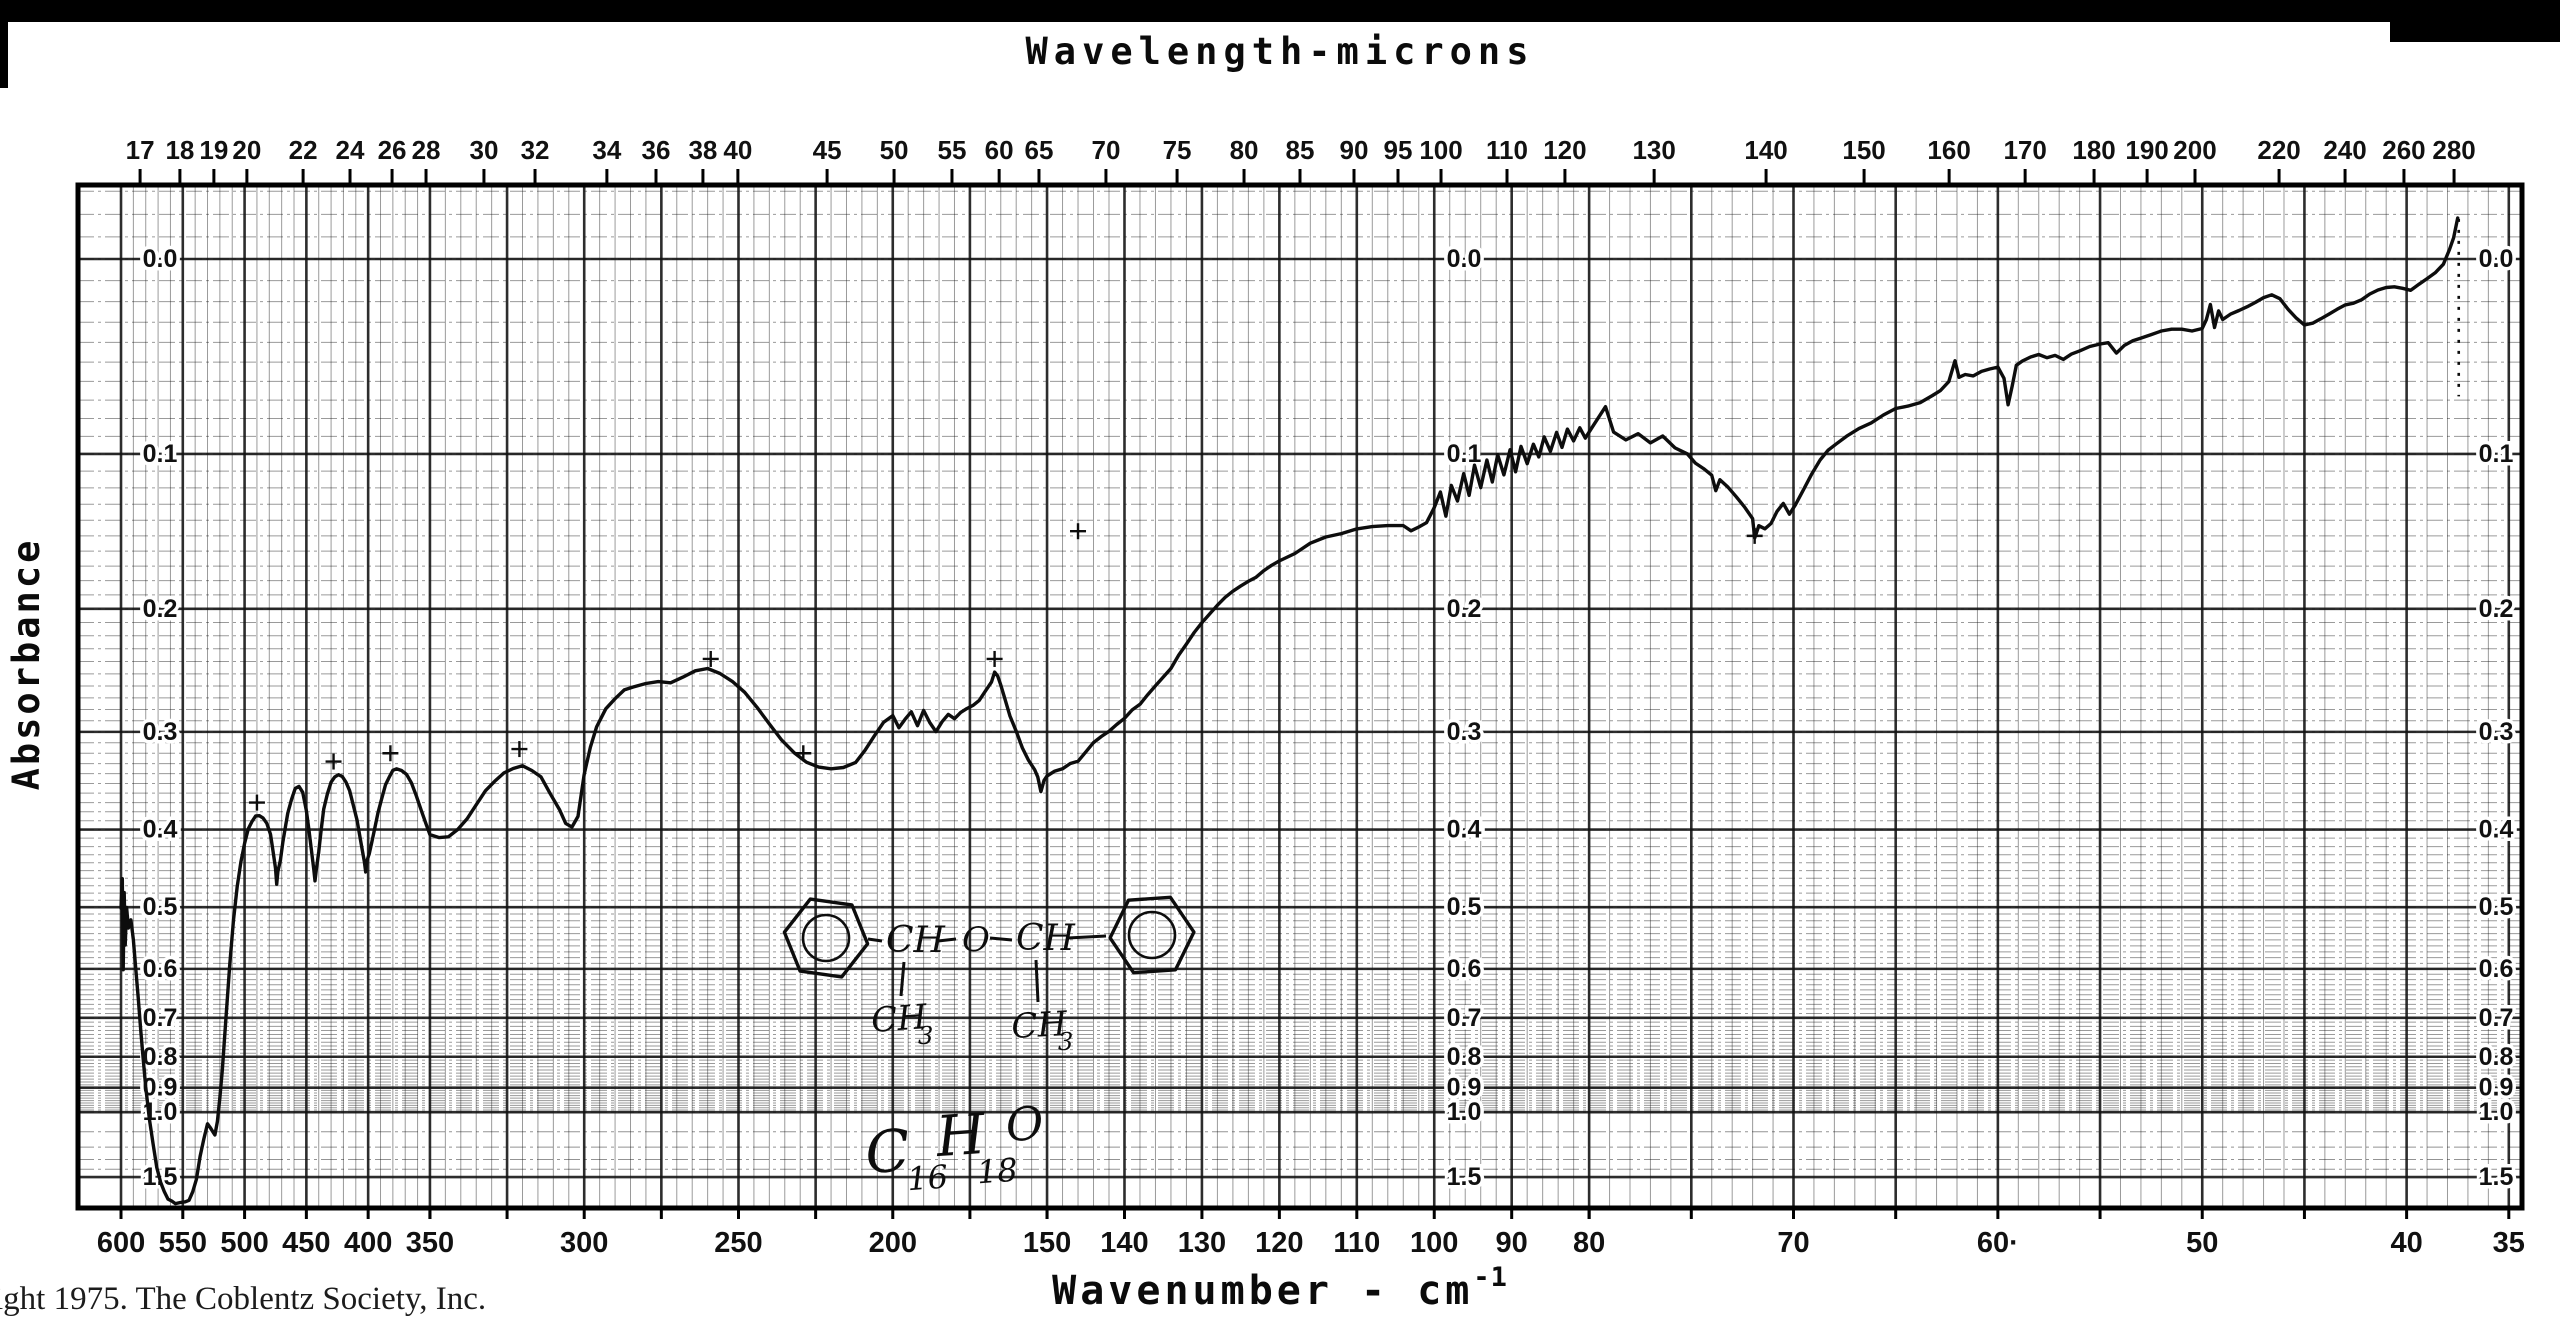  I want to click on x-tick-label-bottom: 300, so click(584, 1243).